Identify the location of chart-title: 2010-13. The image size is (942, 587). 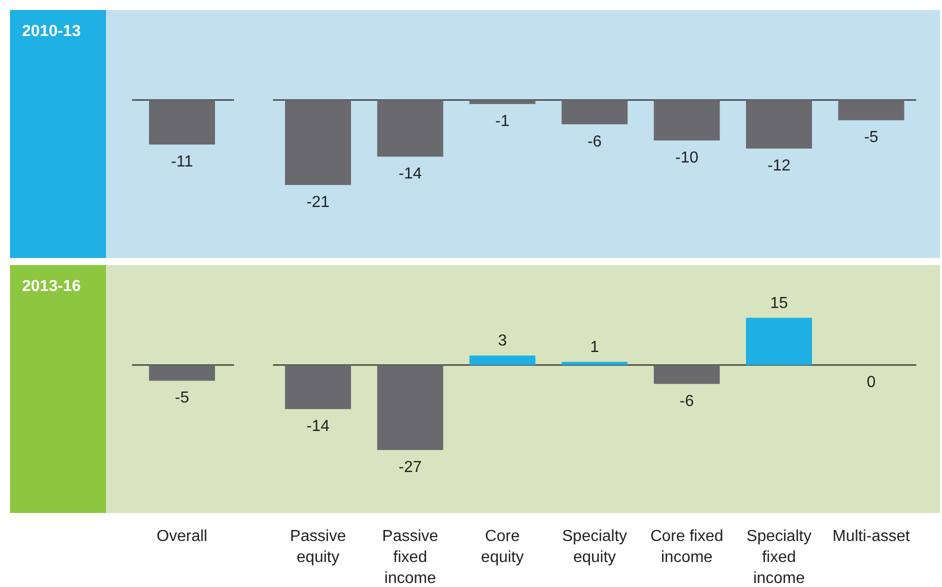
(51, 31).